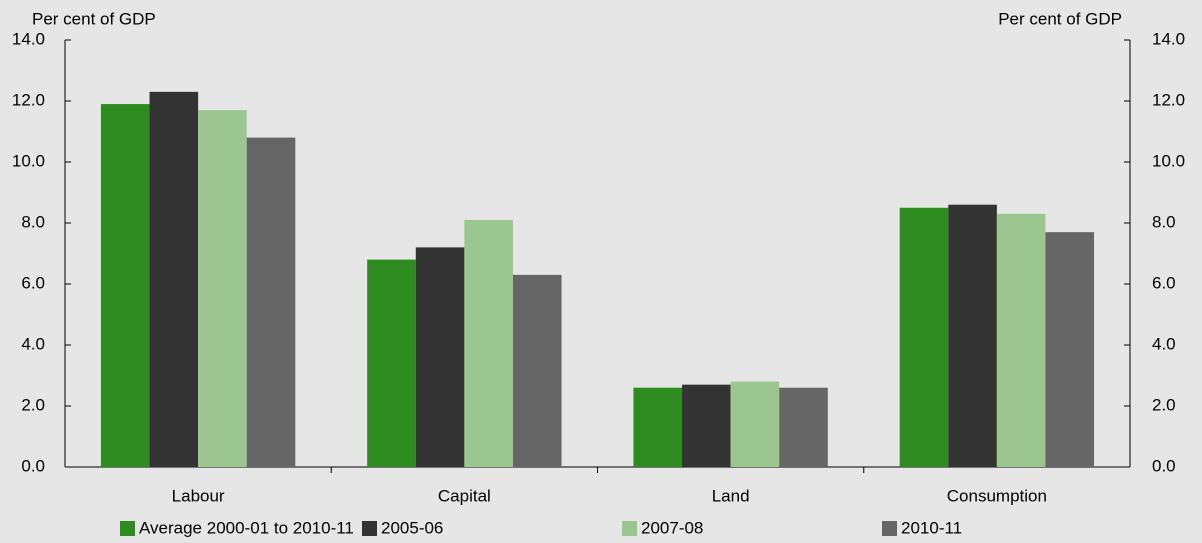  What do you see at coordinates (33, 221) in the screenshot?
I see `y-tick-label: 8.0` at bounding box center [33, 221].